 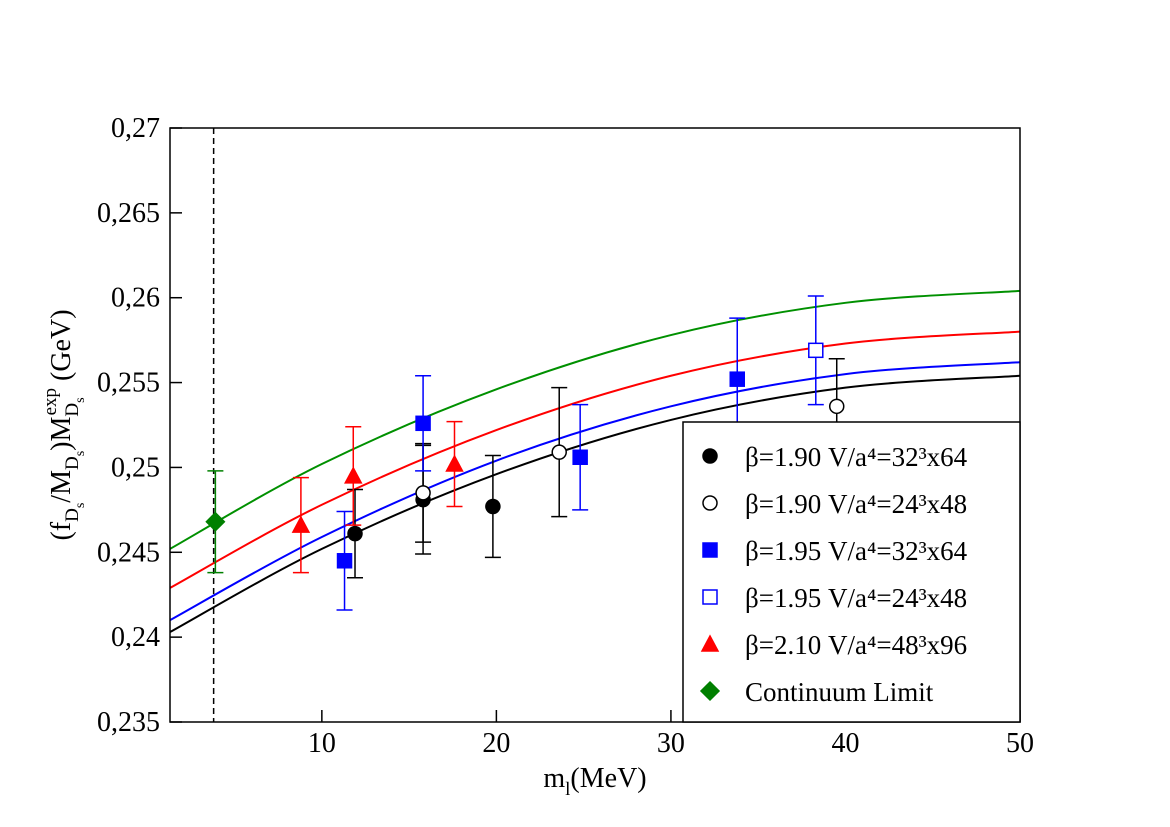 I want to click on x-axis-label: ml(MeV), so click(x=594, y=781).